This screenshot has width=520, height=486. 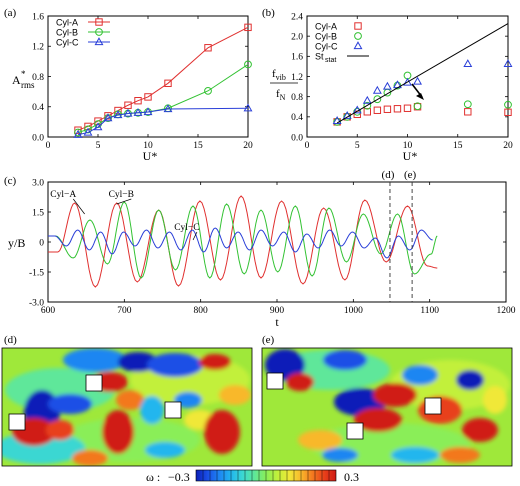 I want to click on series-label: Cyl−A, so click(x=63, y=195).